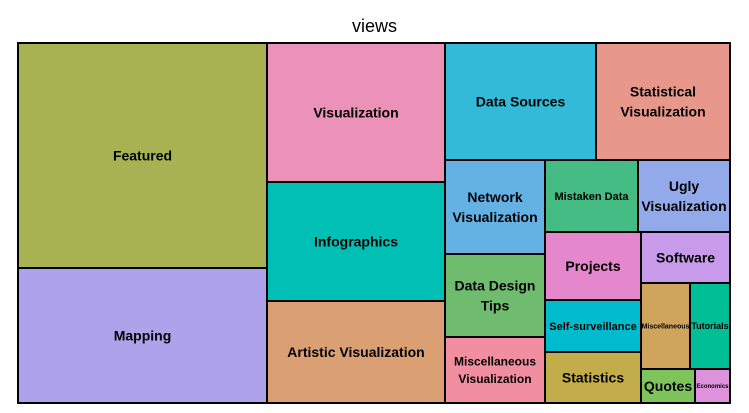  I want to click on tile-label-ugly-visualization: Ugly Visualization, so click(683, 196).